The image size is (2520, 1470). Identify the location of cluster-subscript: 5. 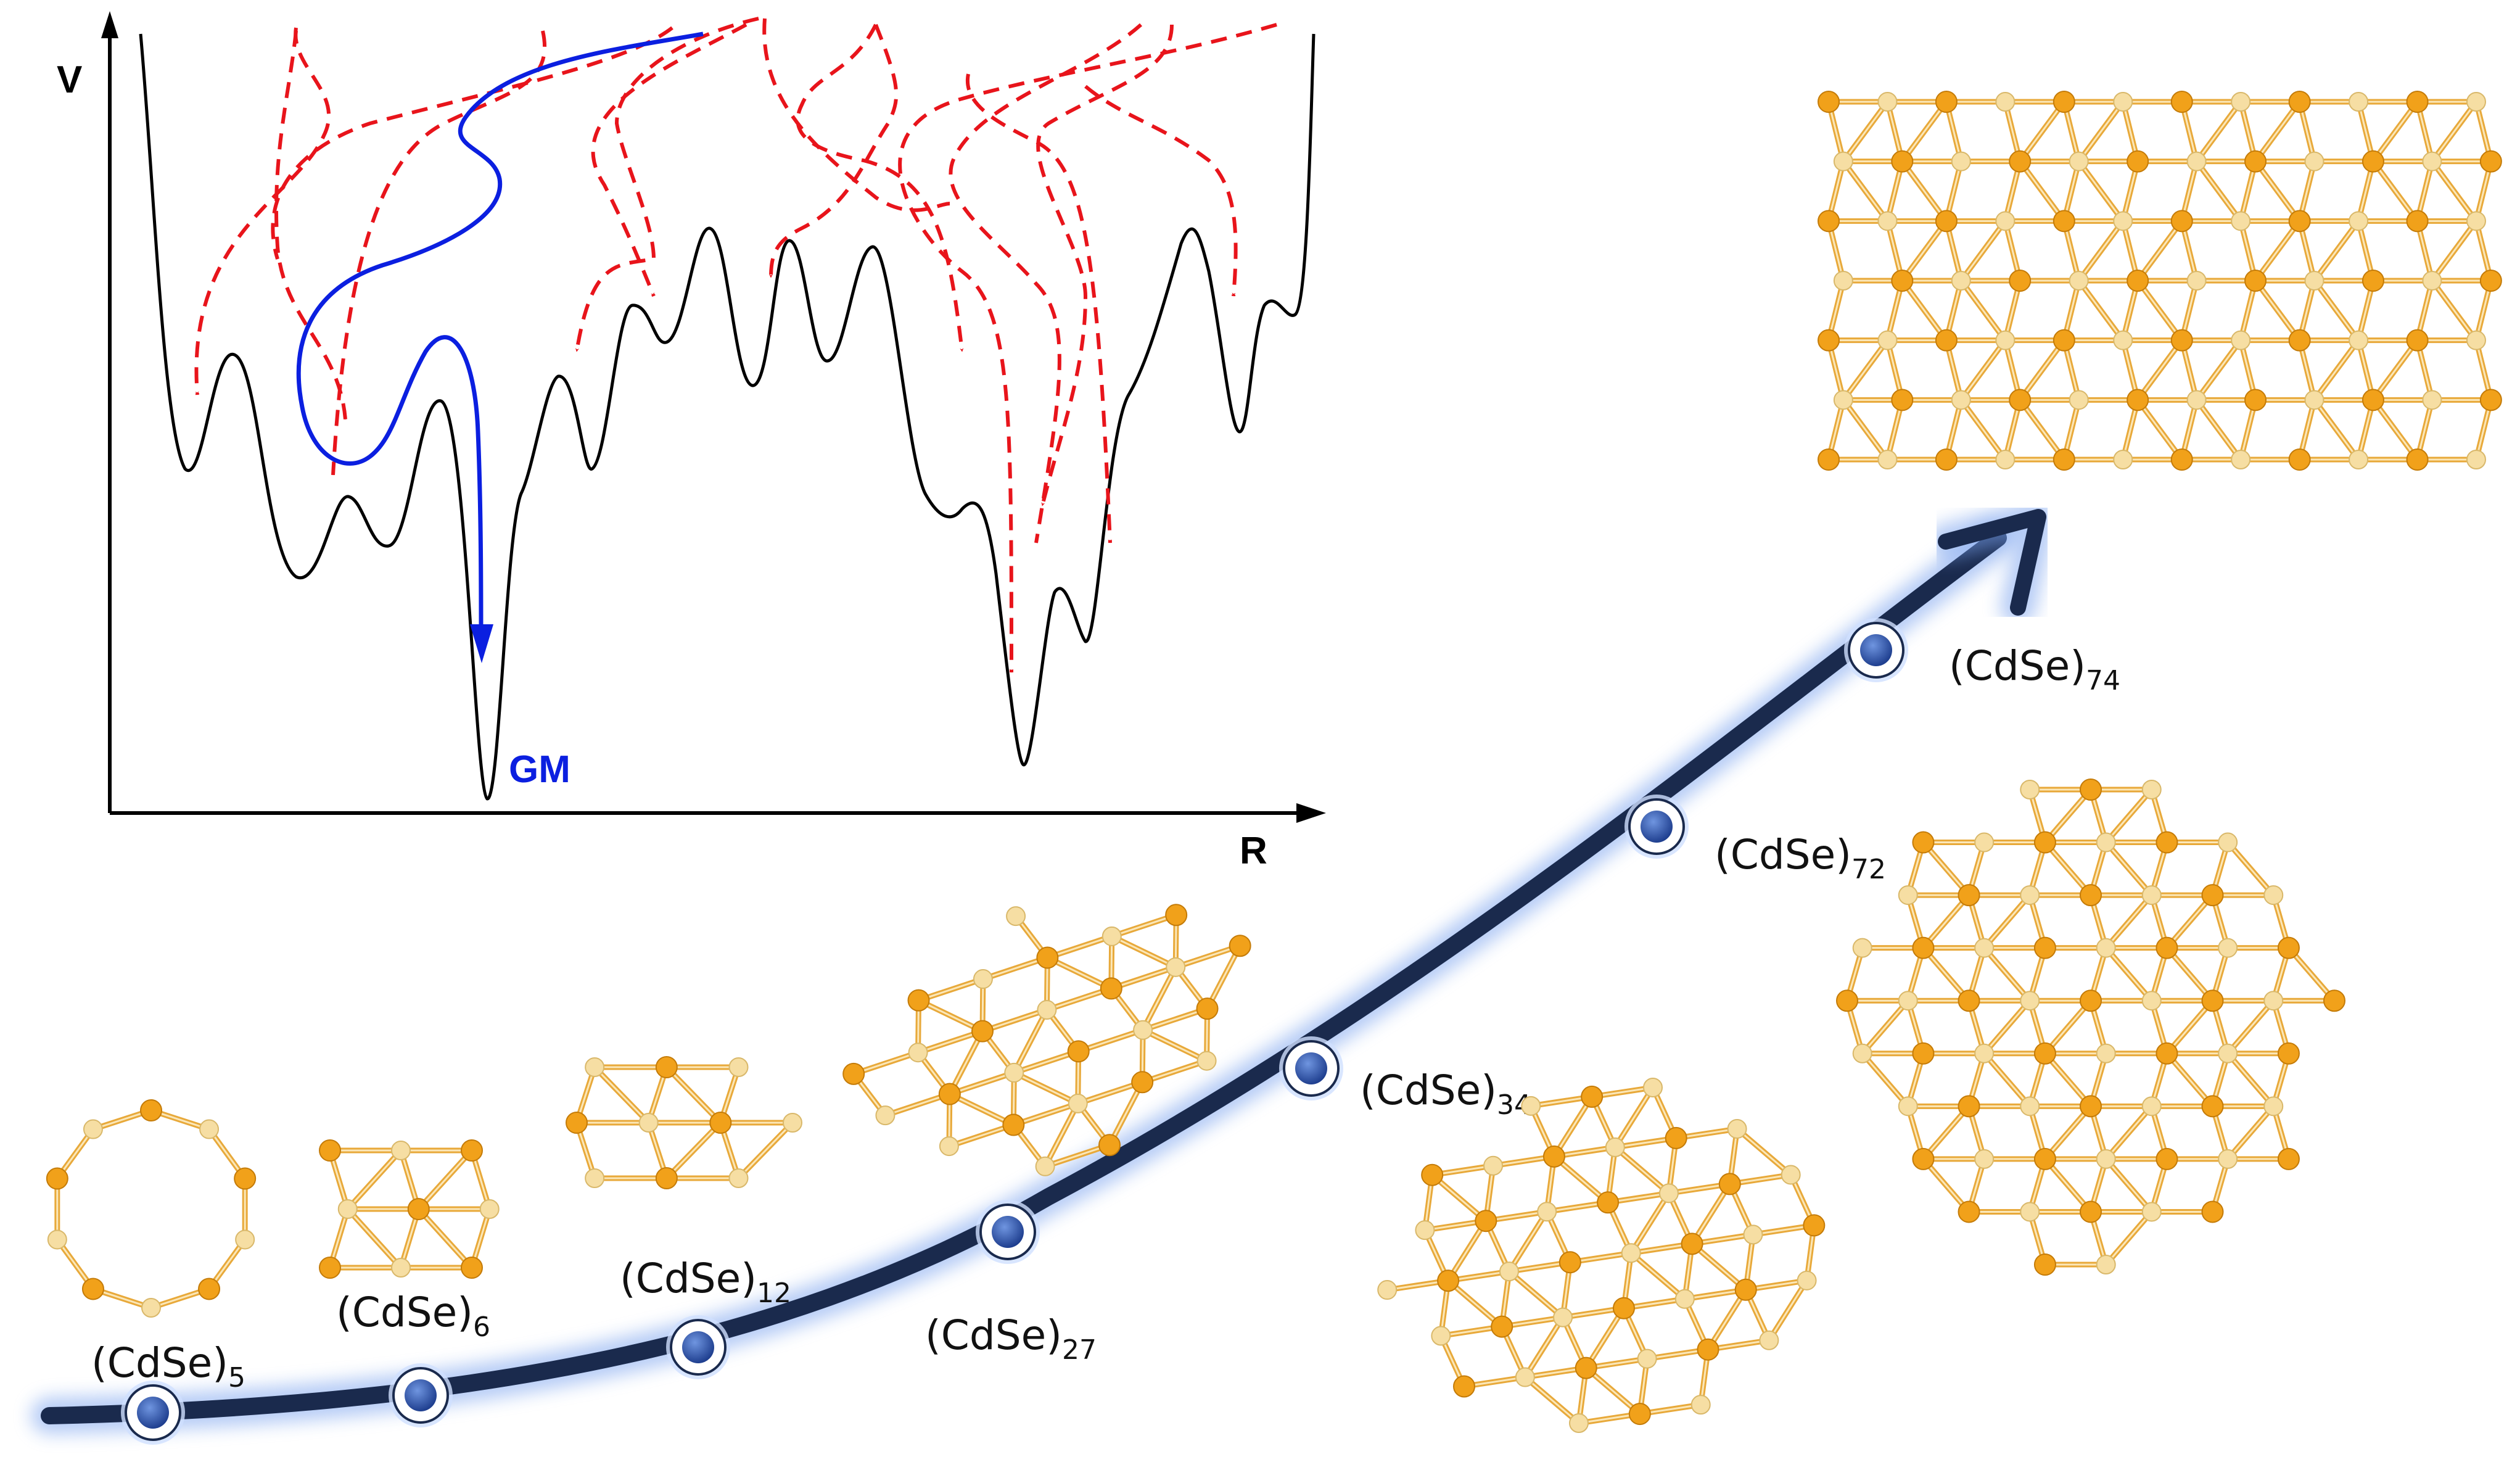
(237, 1378).